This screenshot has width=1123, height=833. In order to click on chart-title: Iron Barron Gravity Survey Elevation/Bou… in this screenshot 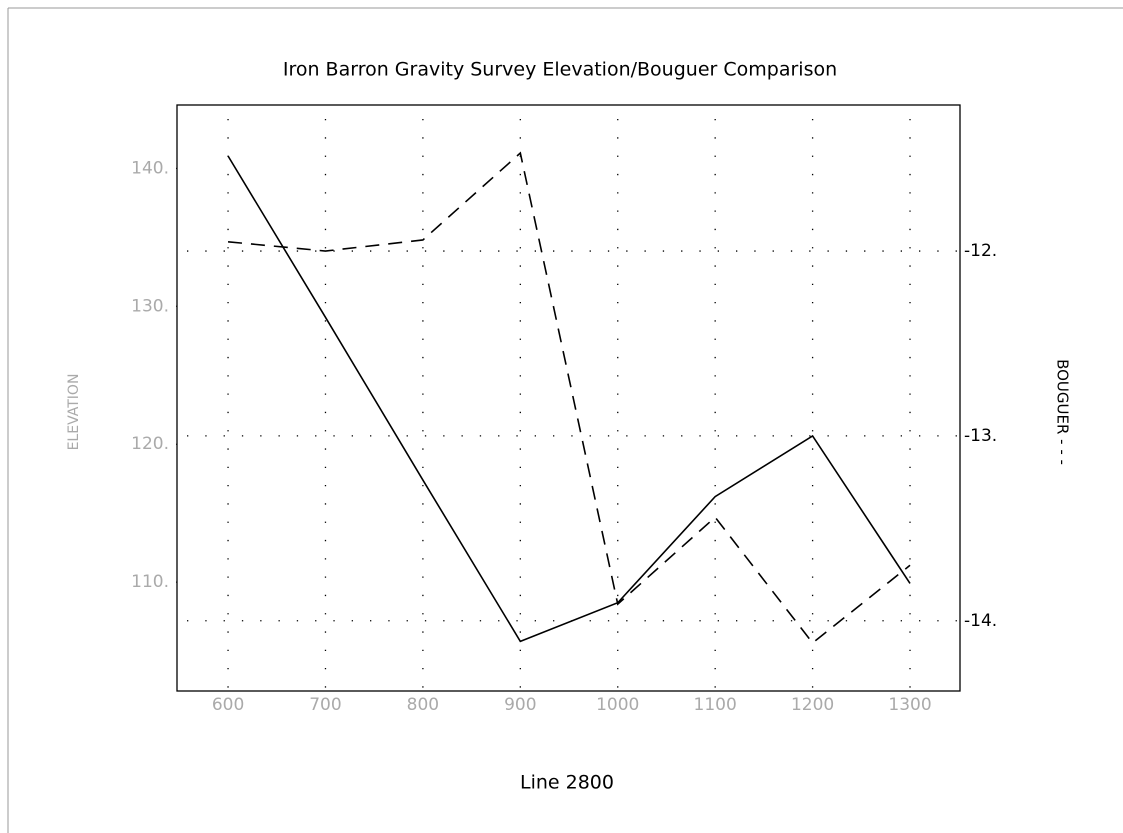, I will do `click(560, 70)`.